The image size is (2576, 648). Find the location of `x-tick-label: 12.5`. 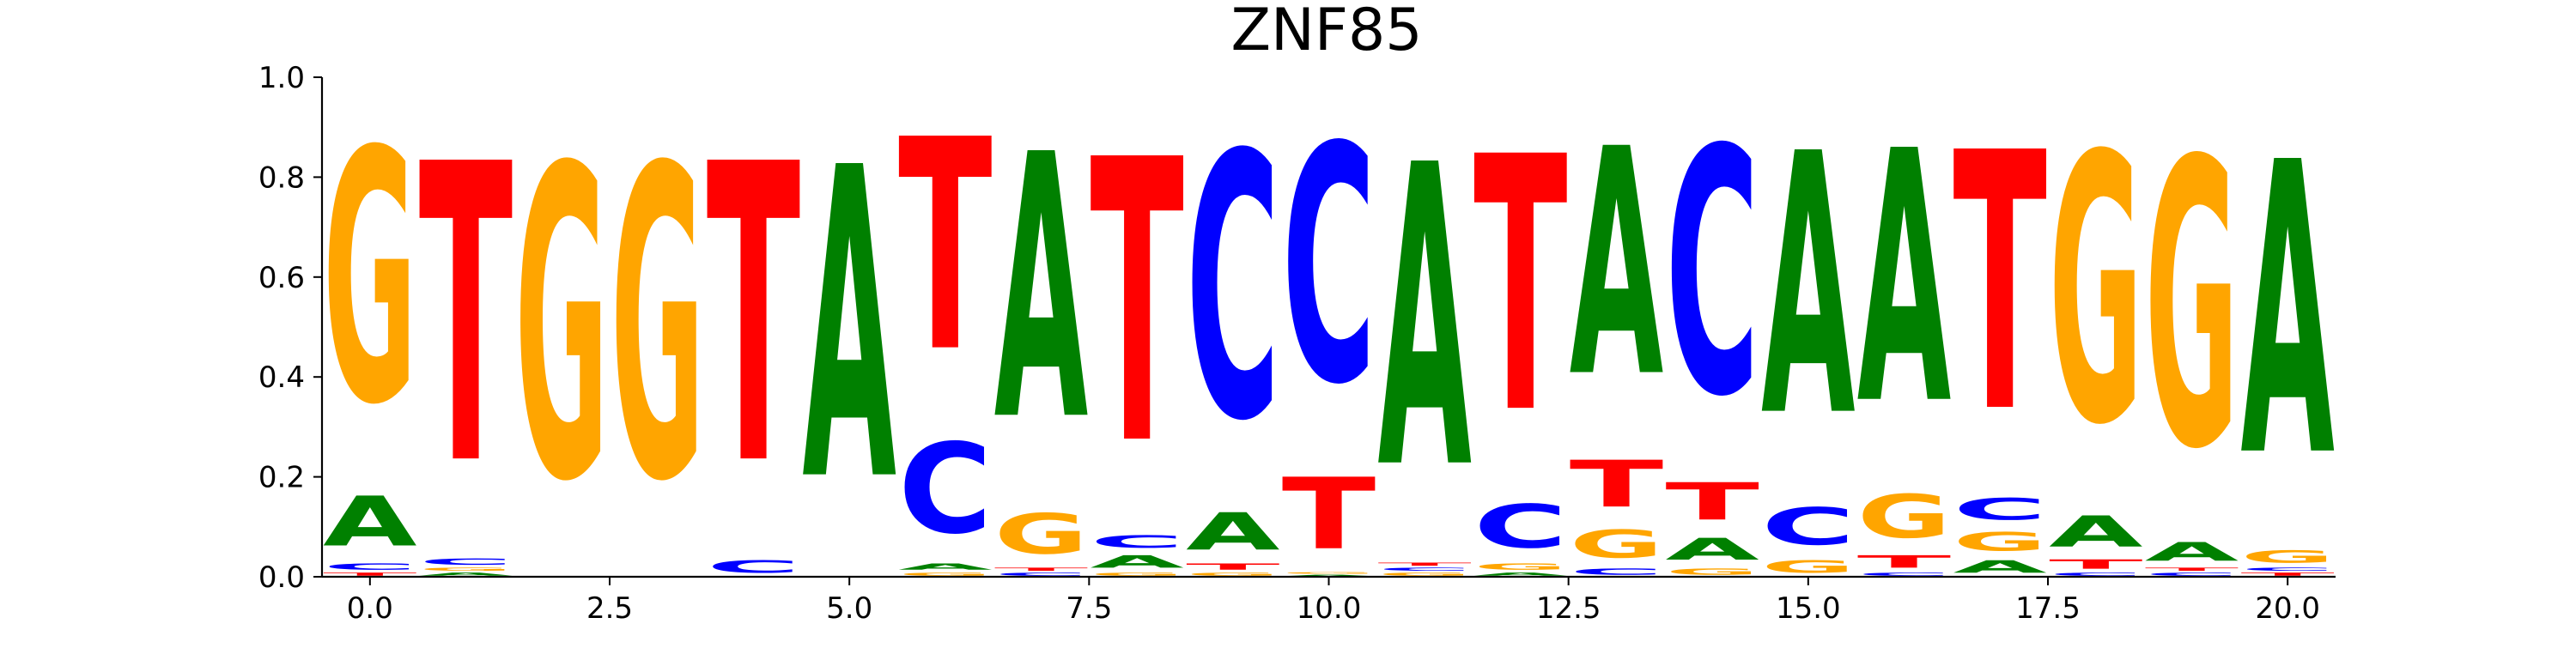

x-tick-label: 12.5 is located at coordinates (1568, 608).